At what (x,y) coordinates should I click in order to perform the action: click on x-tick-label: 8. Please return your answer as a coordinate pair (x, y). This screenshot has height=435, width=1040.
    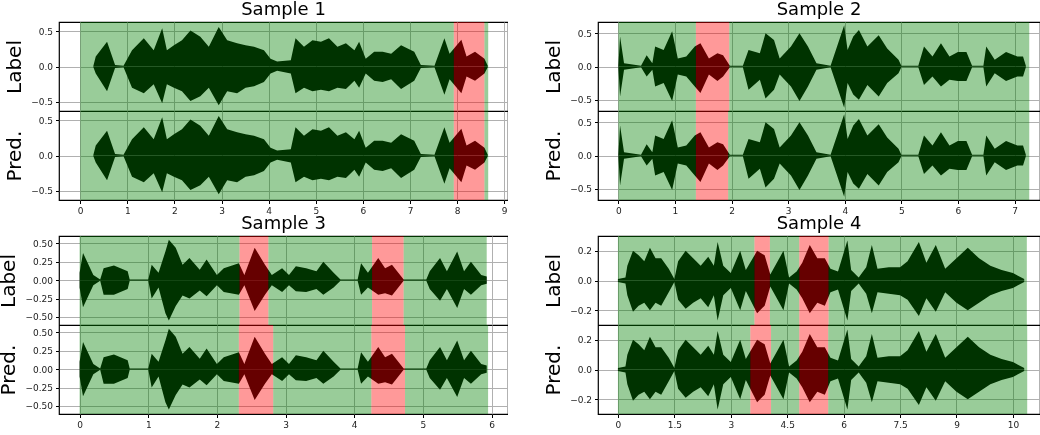
    Looking at the image, I should click on (457, 211).